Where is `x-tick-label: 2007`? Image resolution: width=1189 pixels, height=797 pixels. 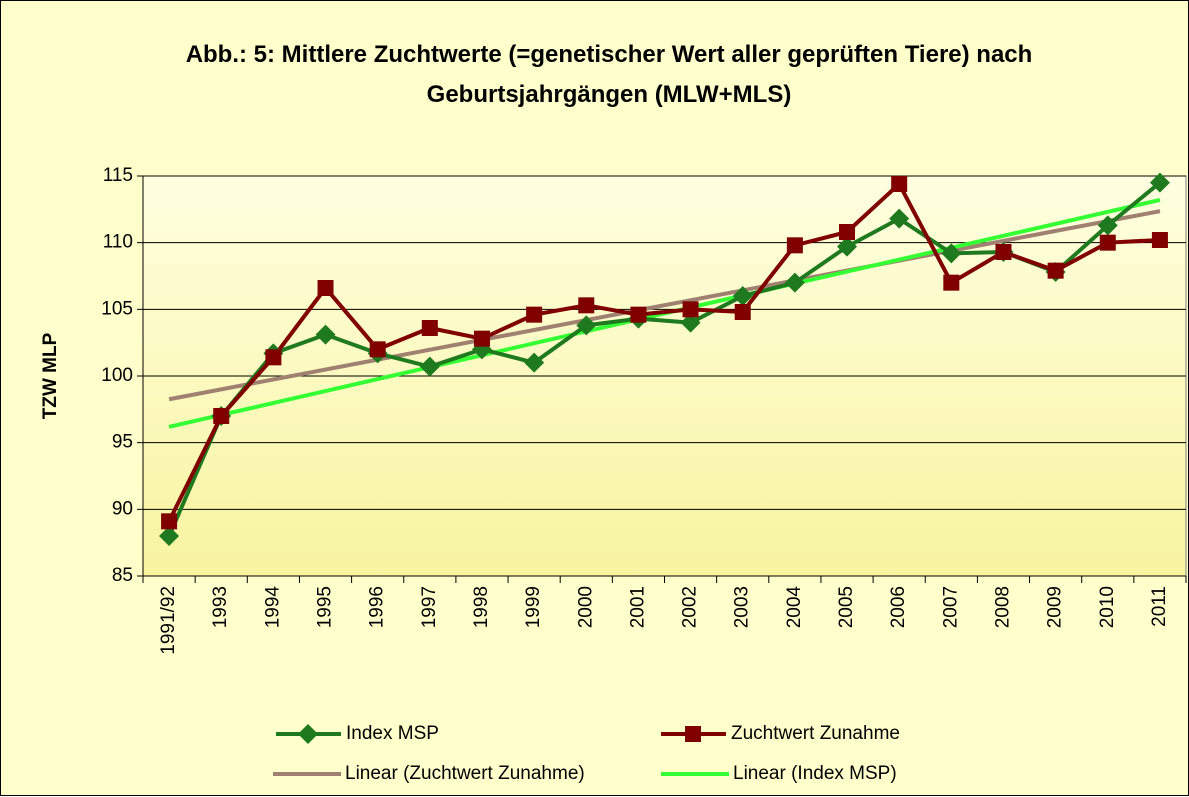
x-tick-label: 2007 is located at coordinates (950, 607).